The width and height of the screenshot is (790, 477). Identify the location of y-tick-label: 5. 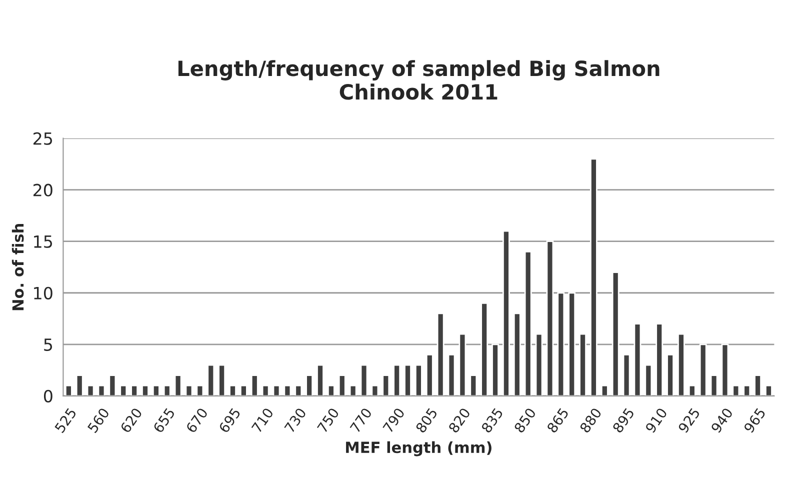
(48, 344).